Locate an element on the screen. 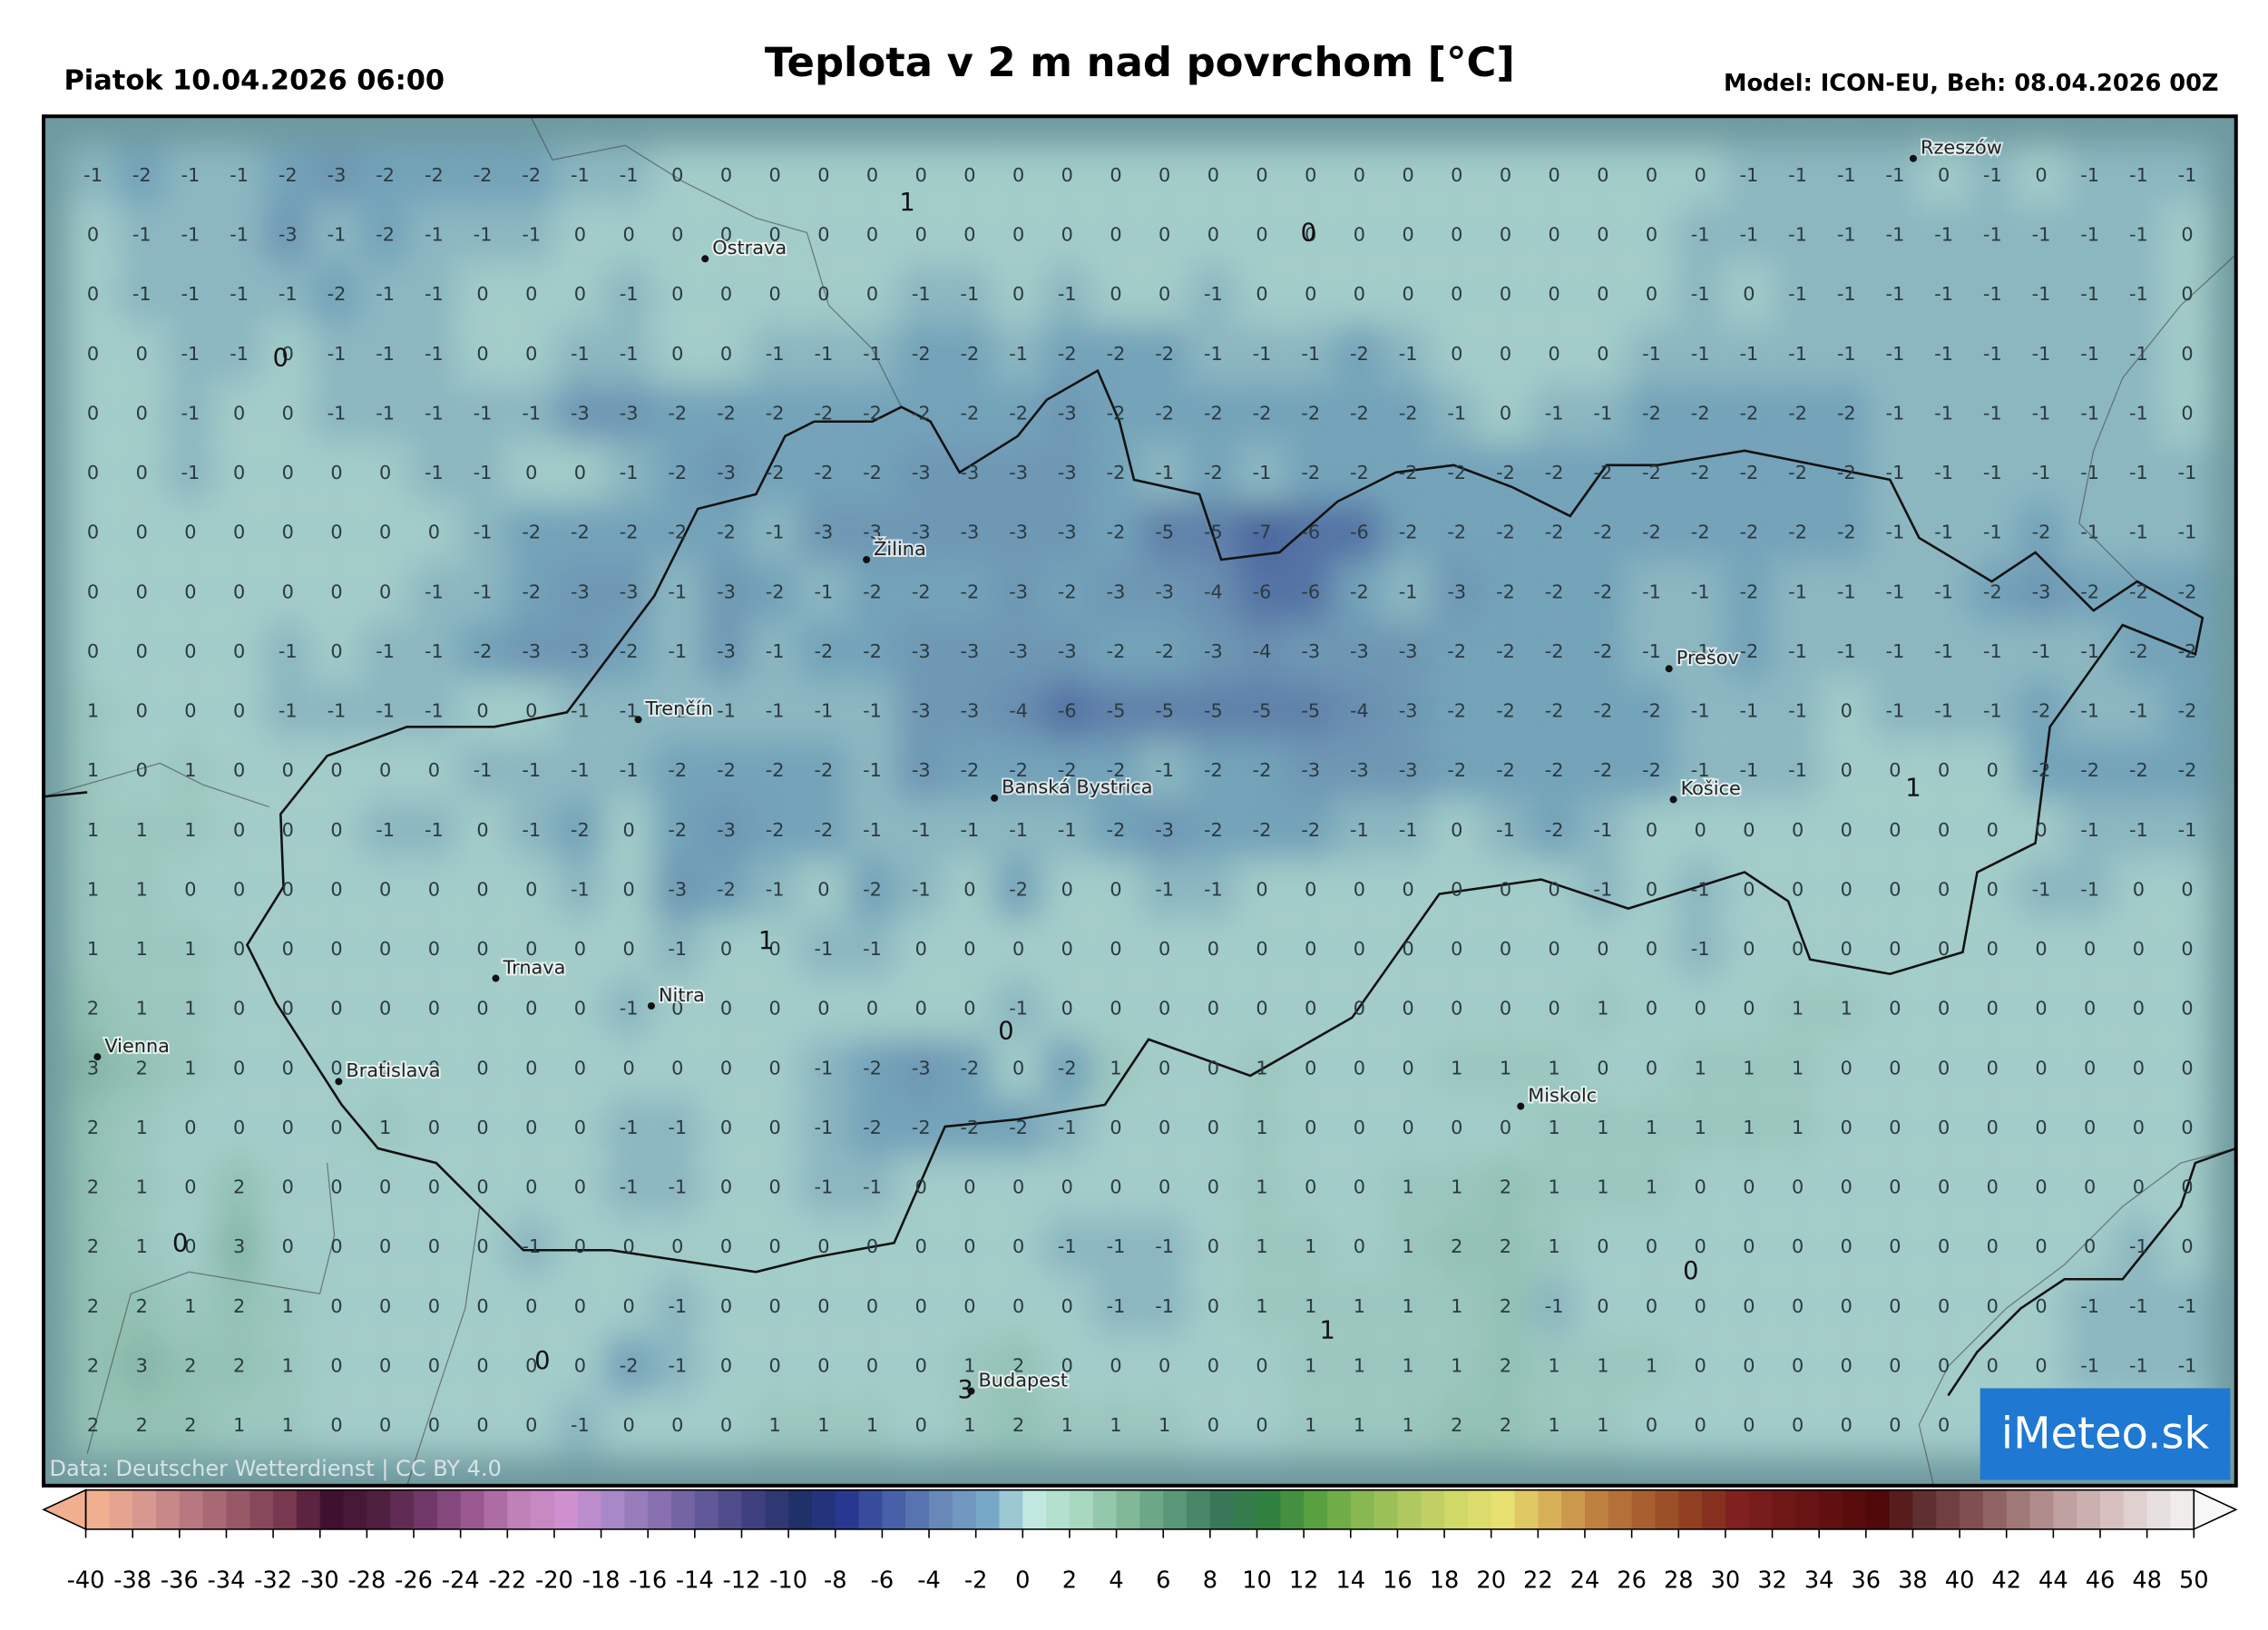  colorbar-tick-label: -40 is located at coordinates (86, 1581).